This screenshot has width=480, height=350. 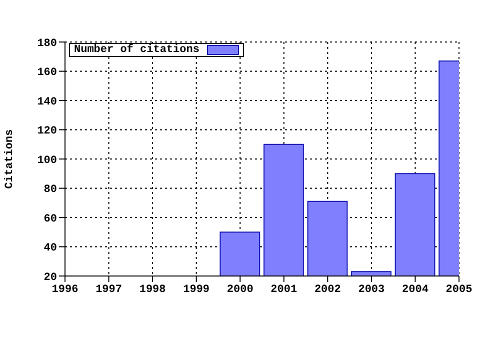 What do you see at coordinates (459, 290) in the screenshot?
I see `x-tick-label: 2005` at bounding box center [459, 290].